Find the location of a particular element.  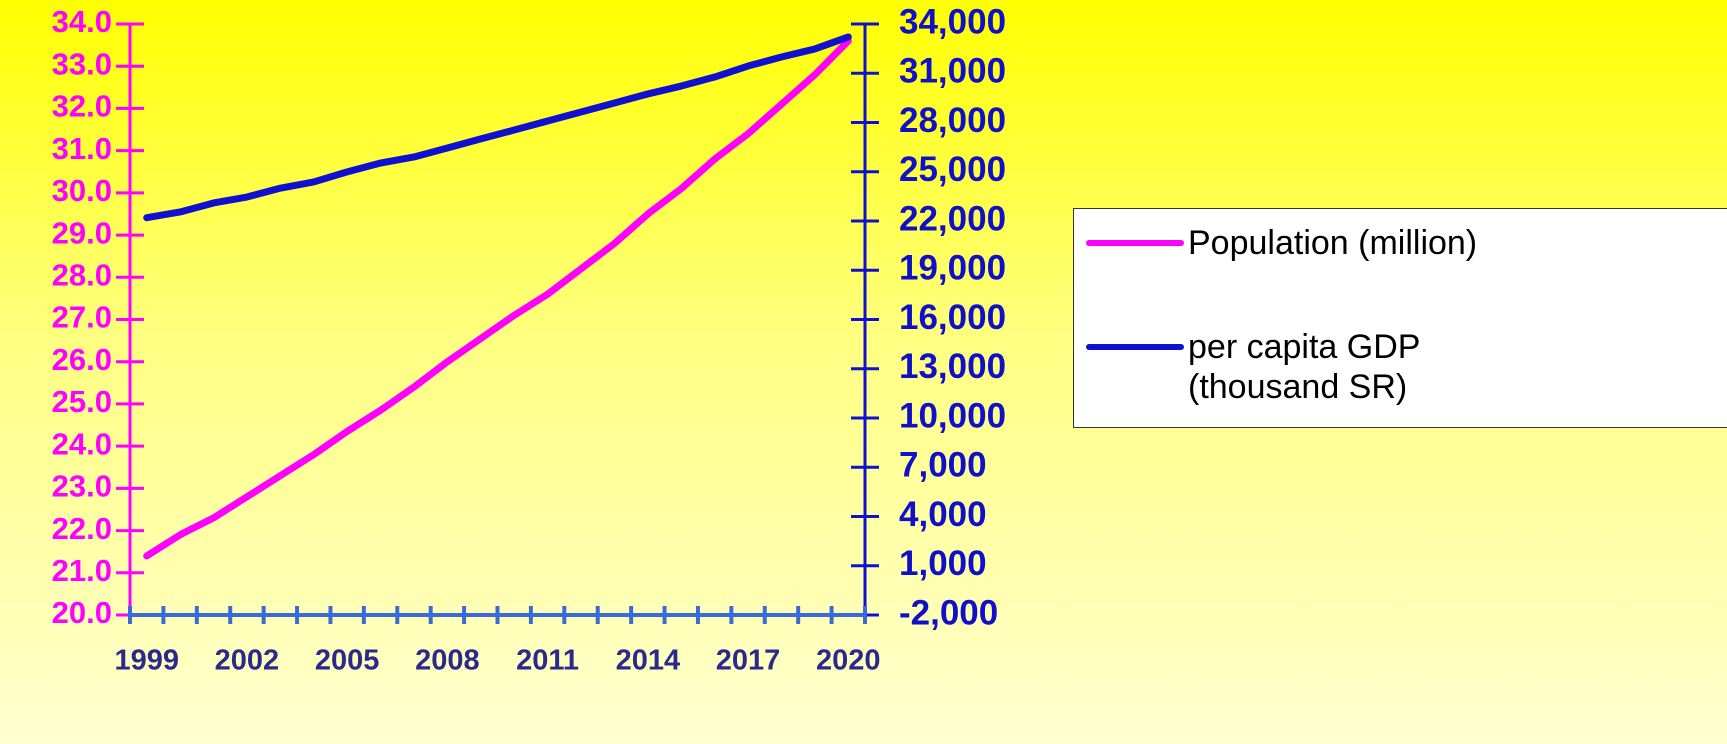

x-tick-label: 2014 is located at coordinates (648, 661).